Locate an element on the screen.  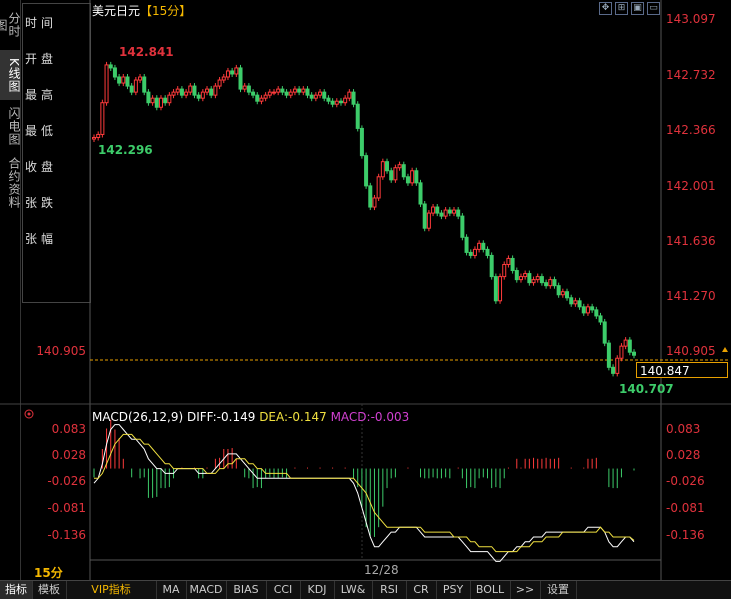
macd-tick: -0.026 is located at coordinates (66, 481).